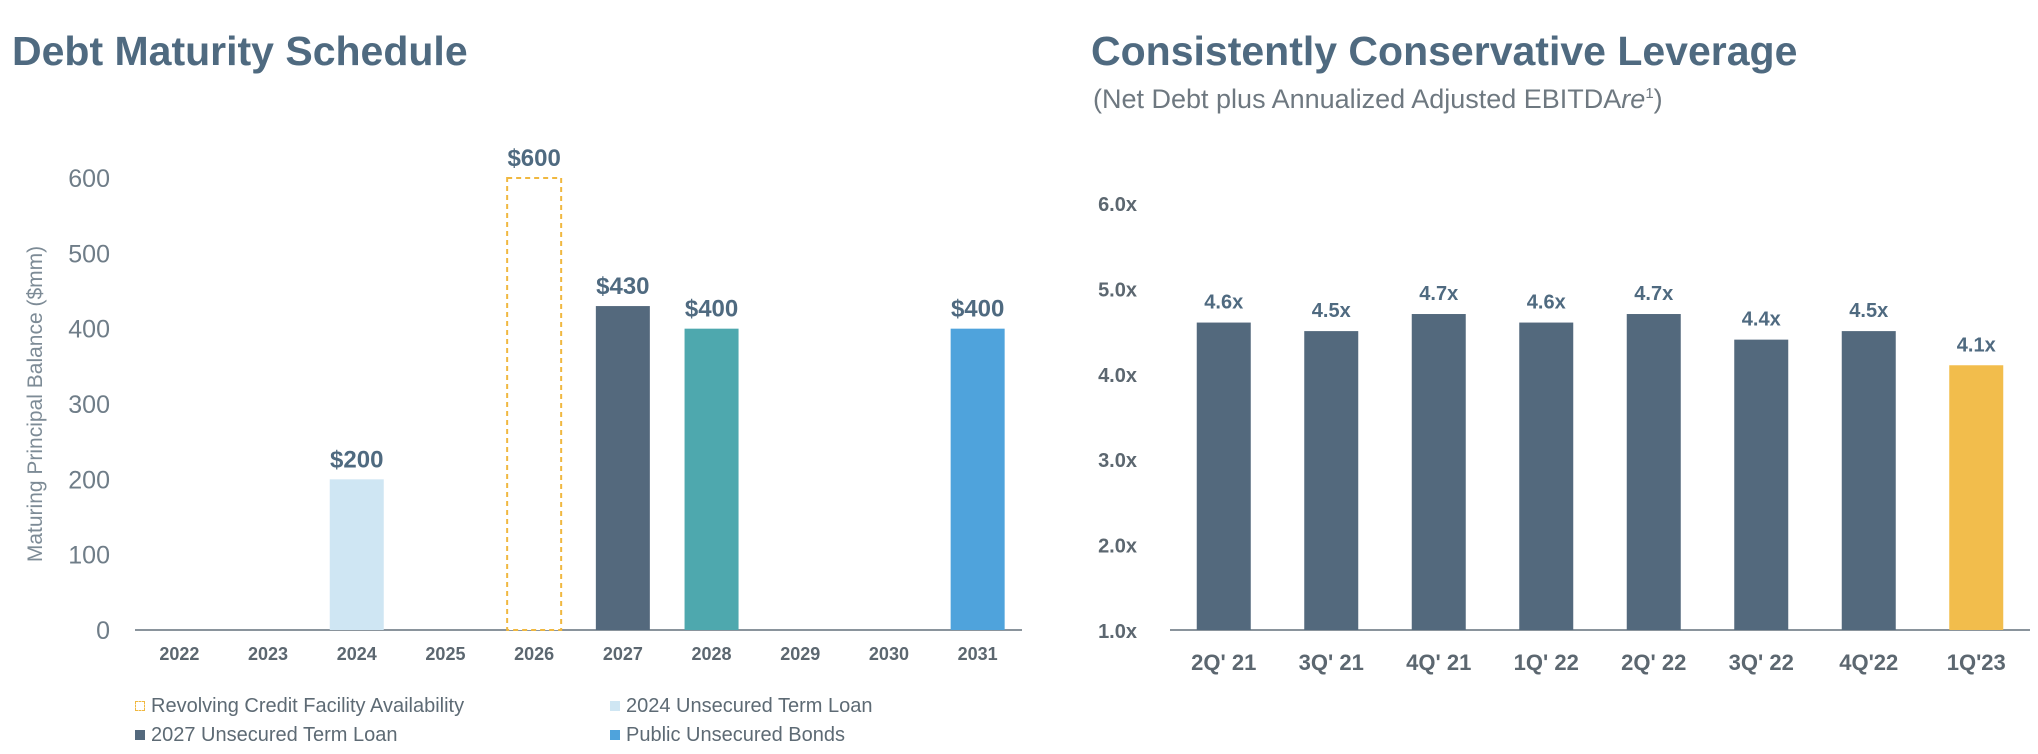 This screenshot has width=2038, height=754. Describe the element at coordinates (712, 654) in the screenshot. I see `x-tick-label-2028: 2028` at that location.